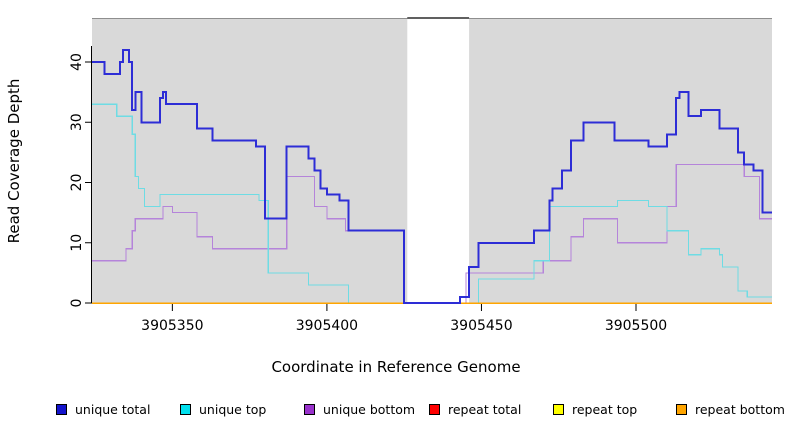 The height and width of the screenshot is (432, 792). Describe the element at coordinates (481, 326) in the screenshot. I see `x-tick-label: 3905450` at that location.